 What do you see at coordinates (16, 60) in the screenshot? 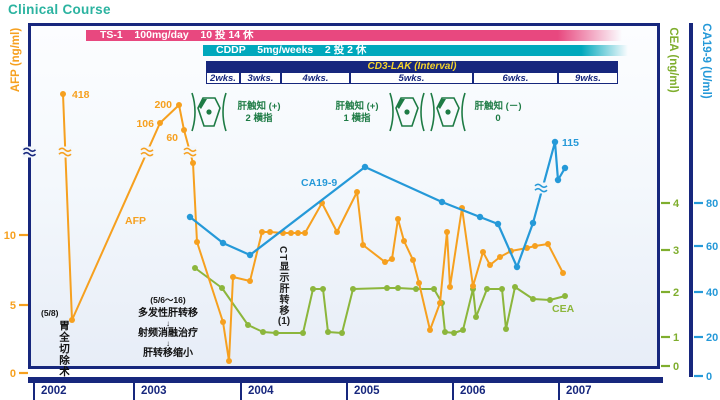
I see `afp-axis-title: AFP (ng/ml)` at bounding box center [16, 60].